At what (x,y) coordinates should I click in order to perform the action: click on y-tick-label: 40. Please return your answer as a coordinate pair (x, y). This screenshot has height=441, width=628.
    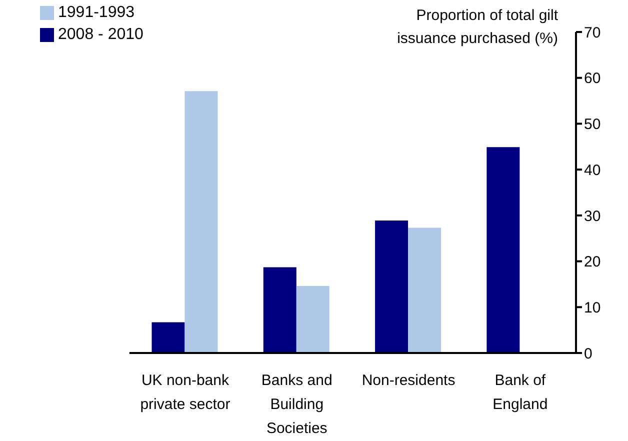
    Looking at the image, I should click on (592, 170).